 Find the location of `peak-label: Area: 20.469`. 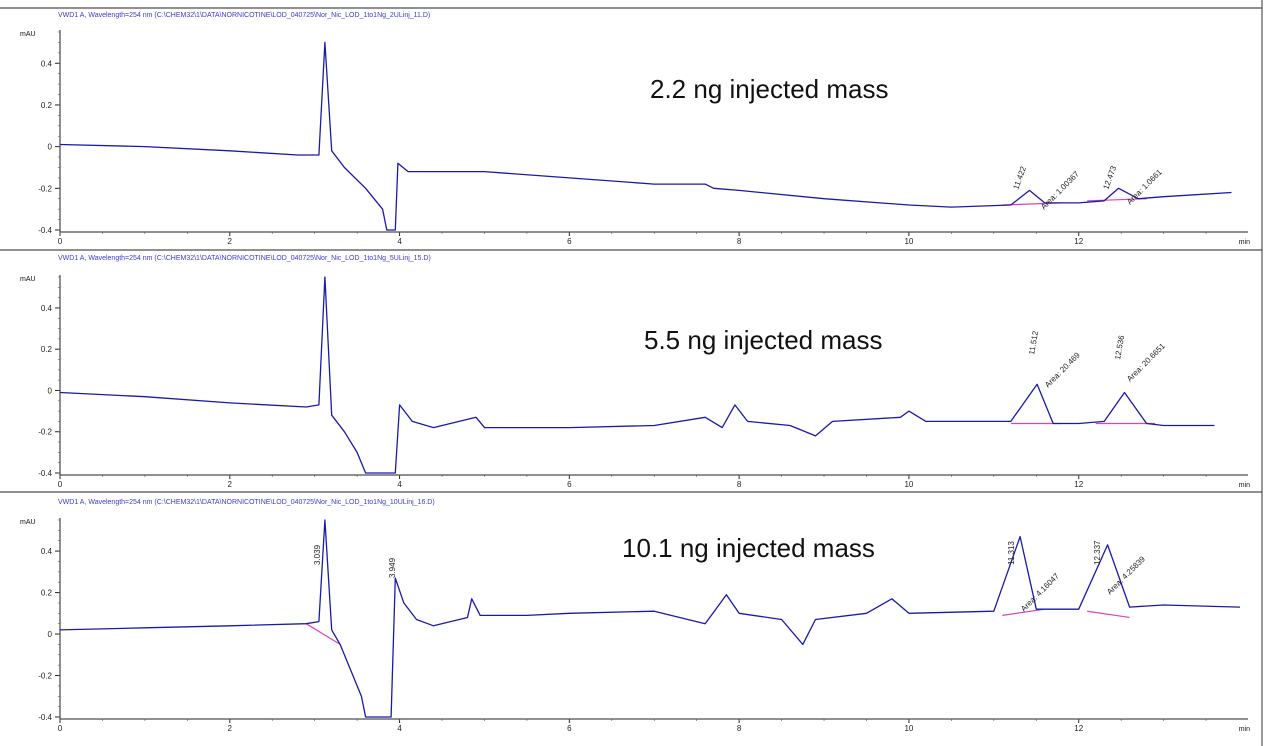

peak-label: Area: 20.469 is located at coordinates (1062, 369).